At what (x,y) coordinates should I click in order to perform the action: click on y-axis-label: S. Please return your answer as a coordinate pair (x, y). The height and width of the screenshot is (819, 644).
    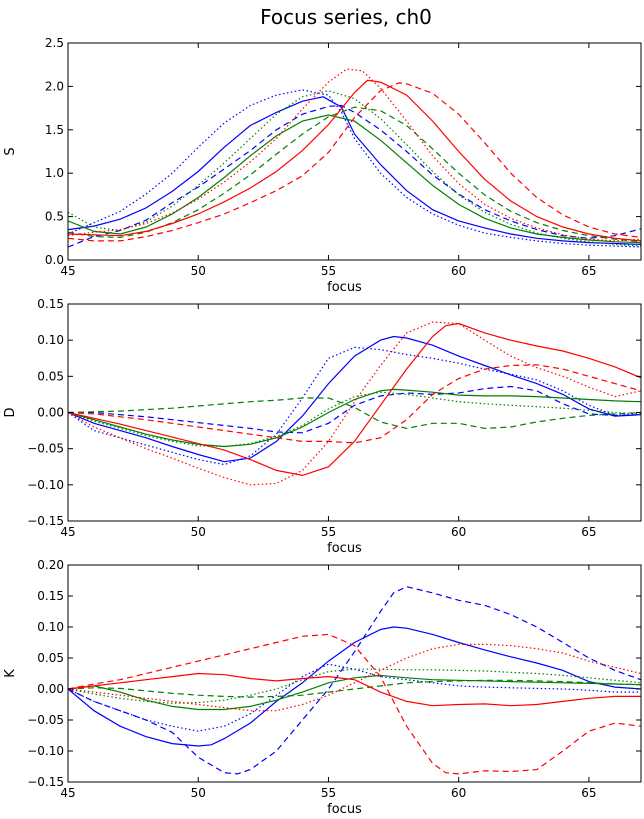
    Looking at the image, I should click on (10, 151).